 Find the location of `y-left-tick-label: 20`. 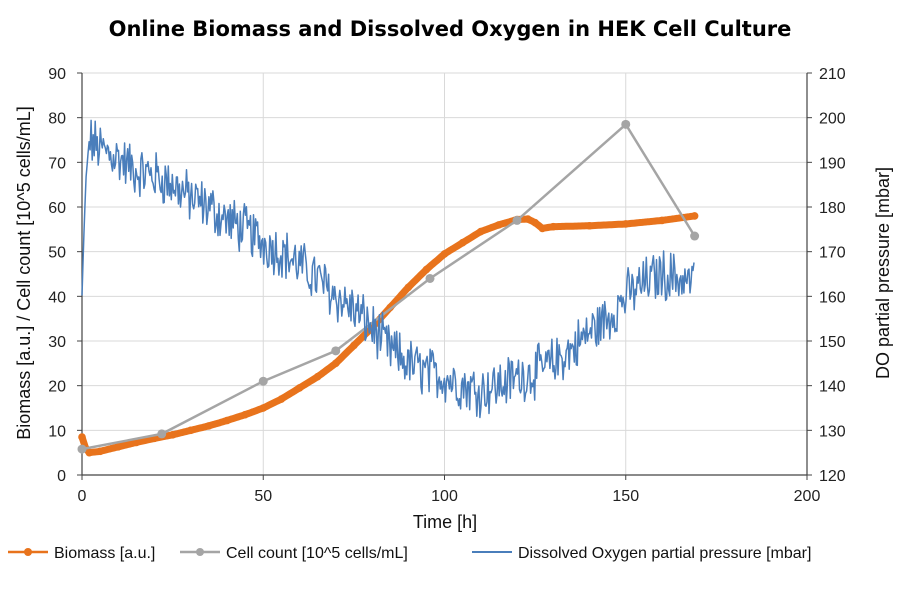

y-left-tick-label: 20 is located at coordinates (57, 387).